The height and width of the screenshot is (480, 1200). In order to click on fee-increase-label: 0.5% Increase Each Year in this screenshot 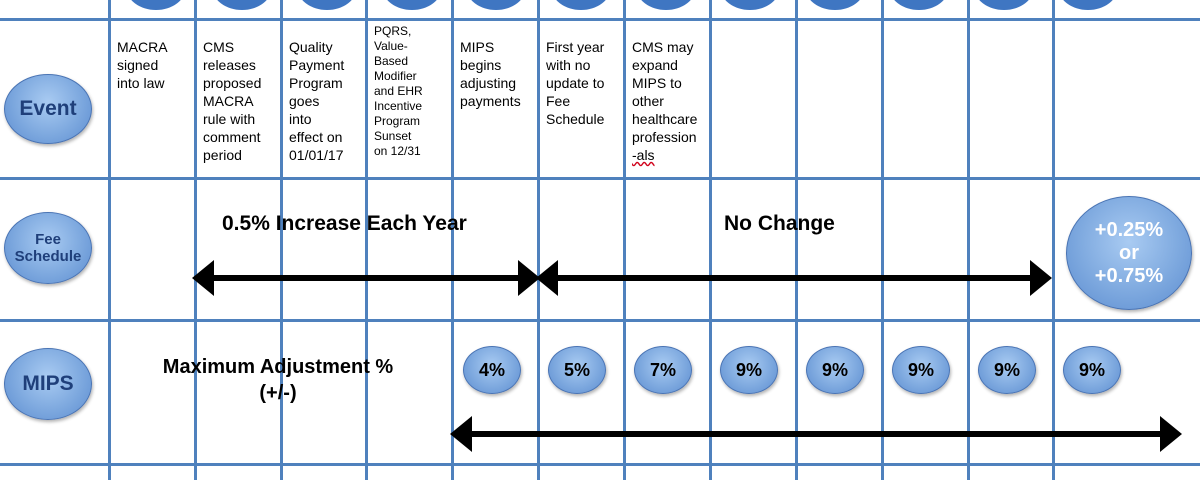, I will do `click(344, 223)`.